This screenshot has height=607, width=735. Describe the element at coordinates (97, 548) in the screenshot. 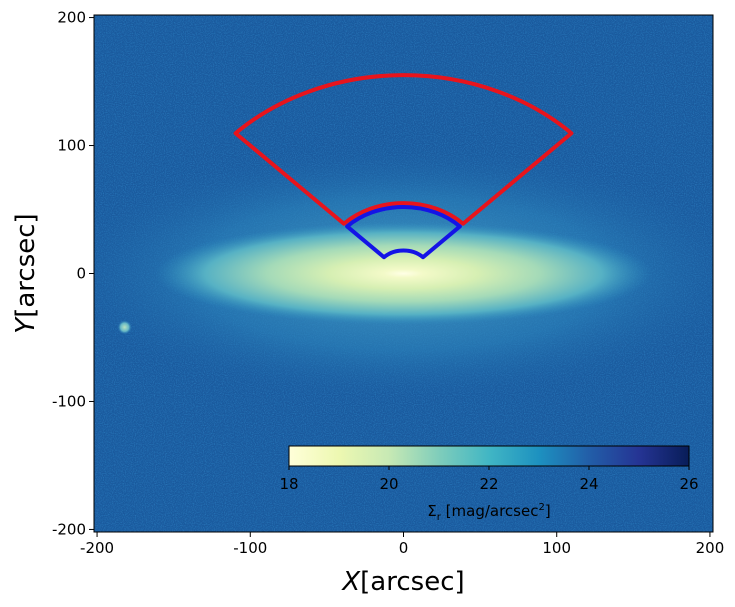

I see `x-tick-label: -200` at that location.